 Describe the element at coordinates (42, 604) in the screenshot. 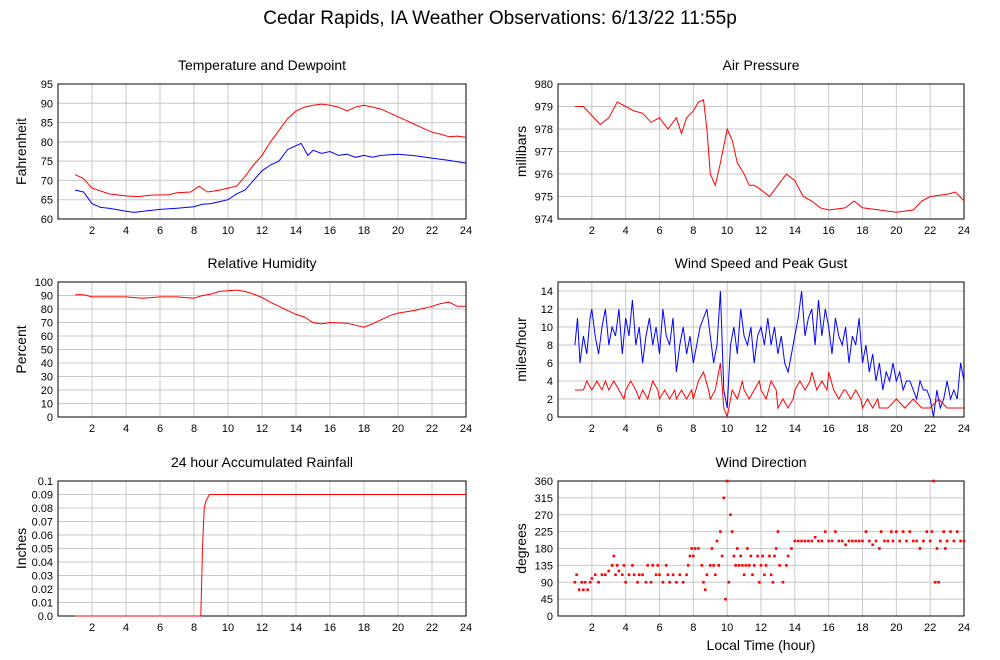

I see `y-tick-label: 0.01` at that location.